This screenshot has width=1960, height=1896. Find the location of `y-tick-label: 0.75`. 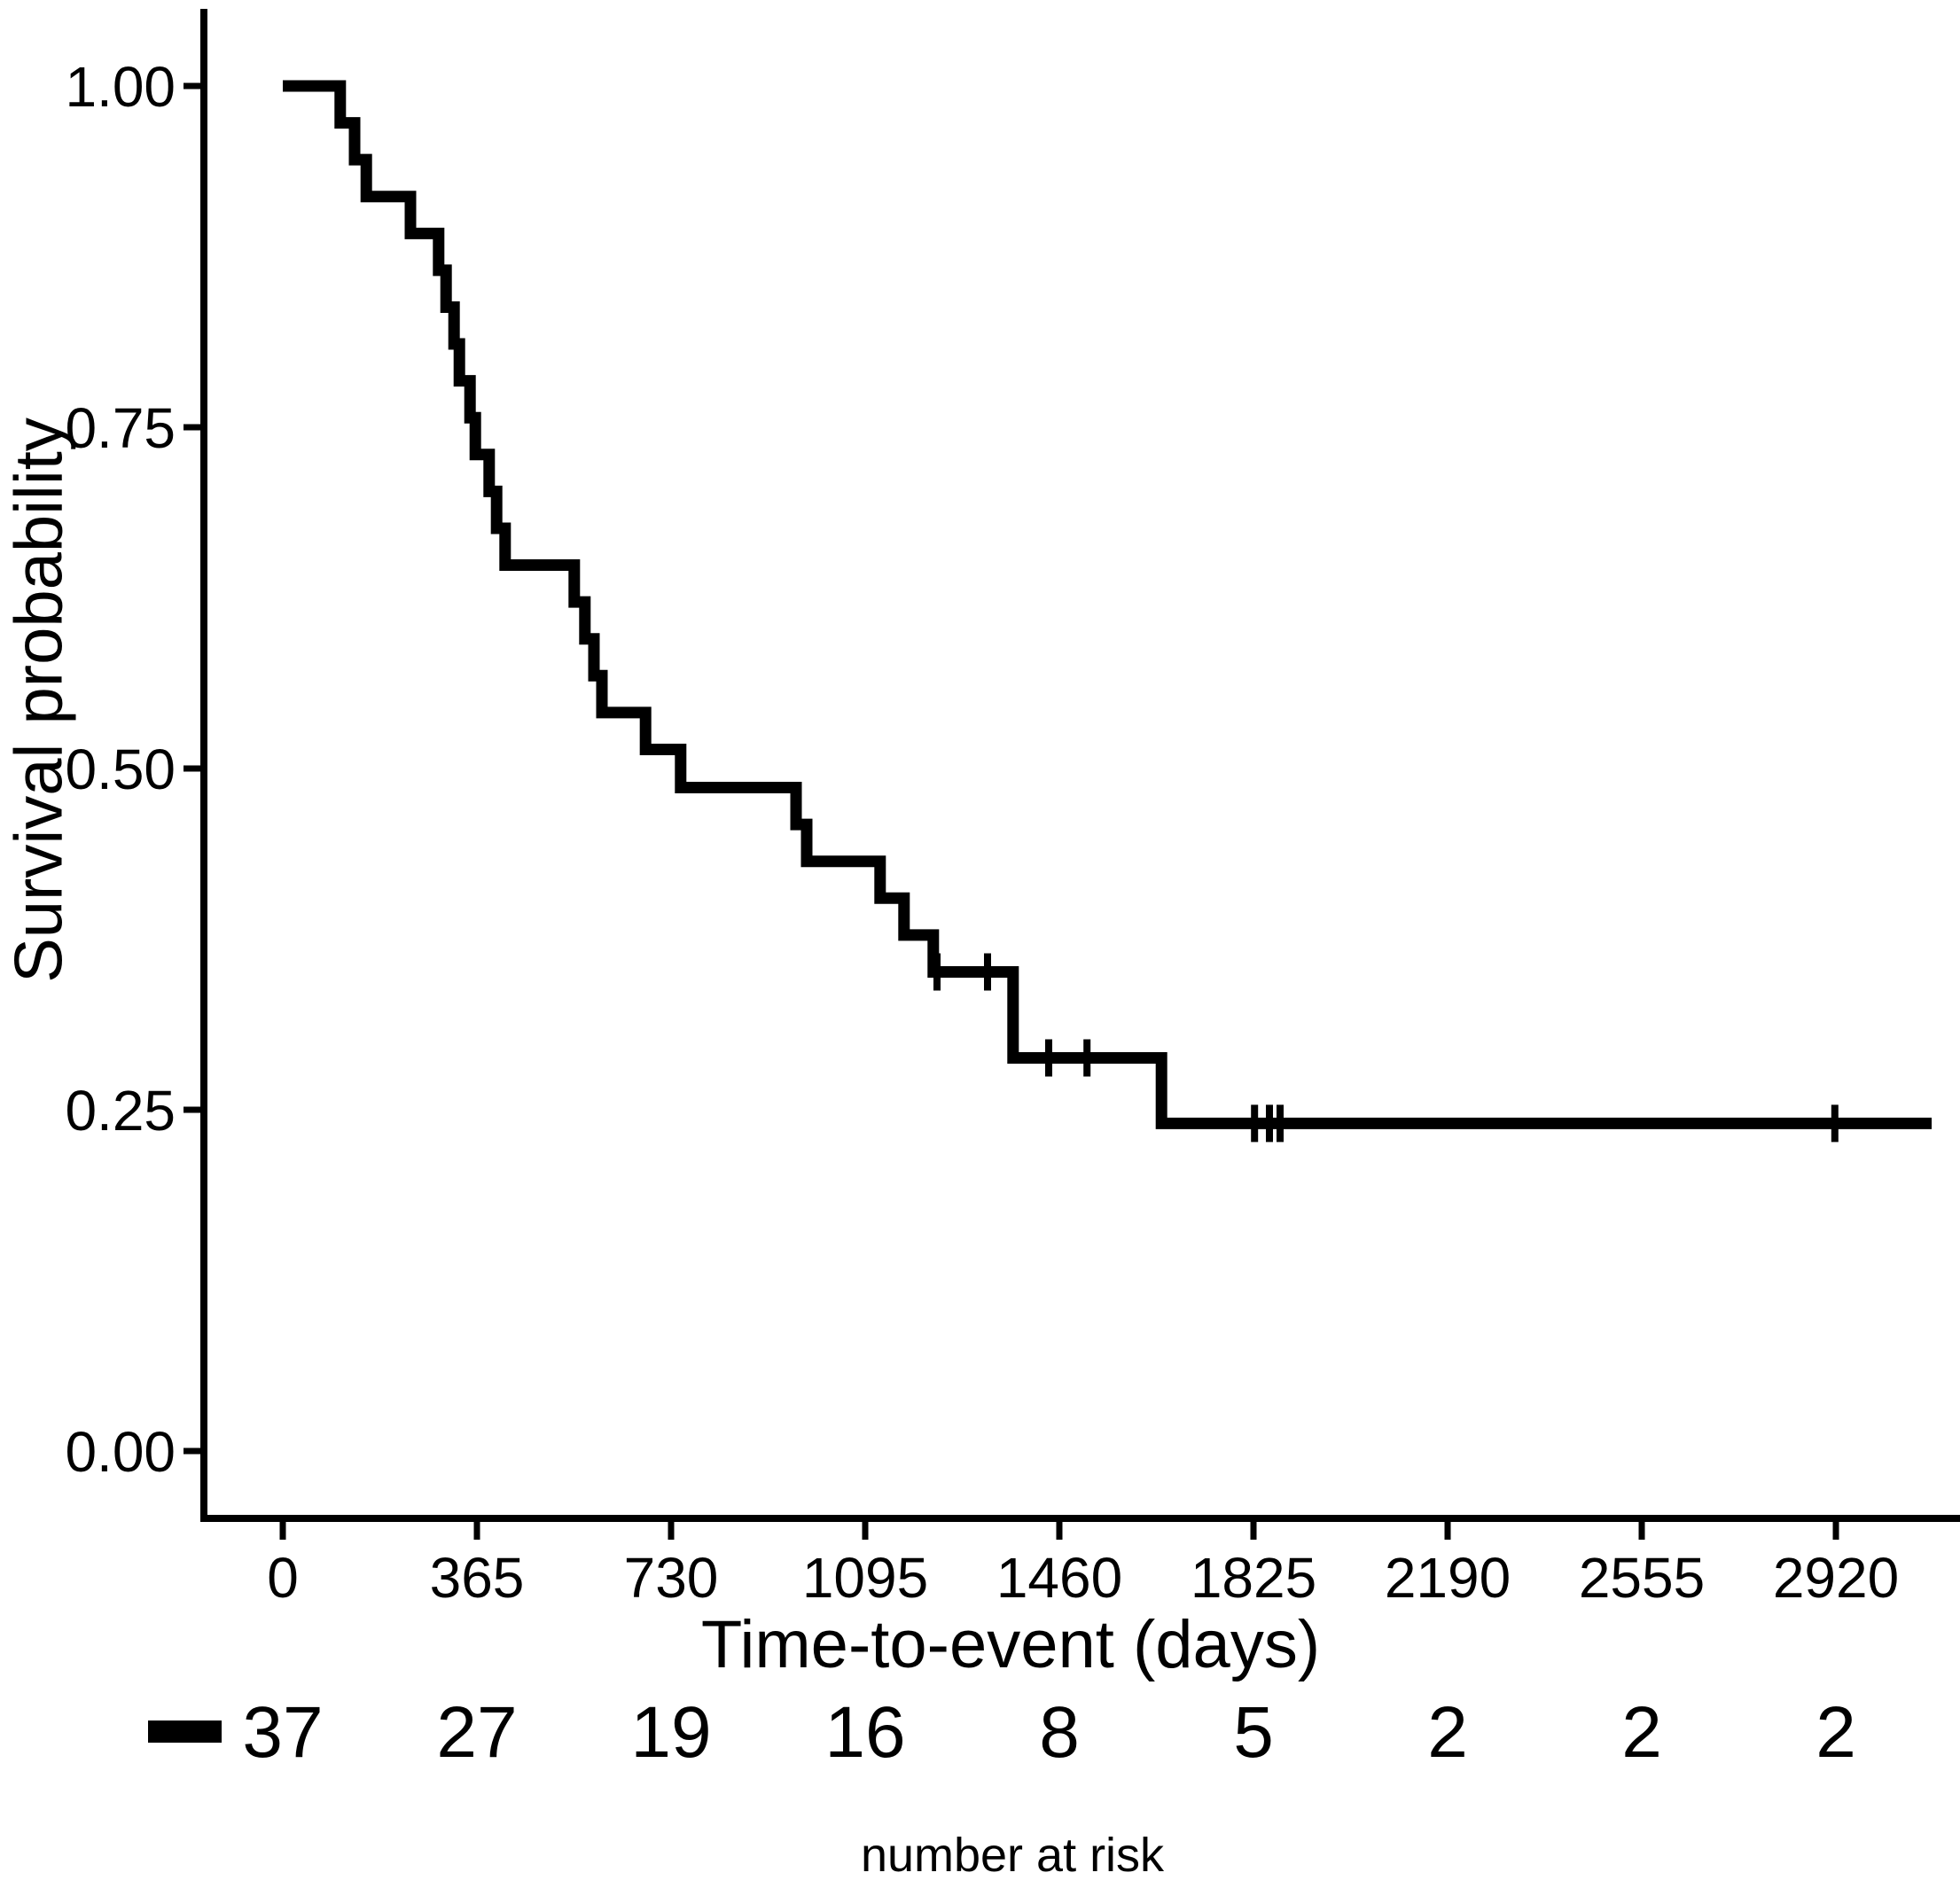

y-tick-label: 0.75 is located at coordinates (120, 428).